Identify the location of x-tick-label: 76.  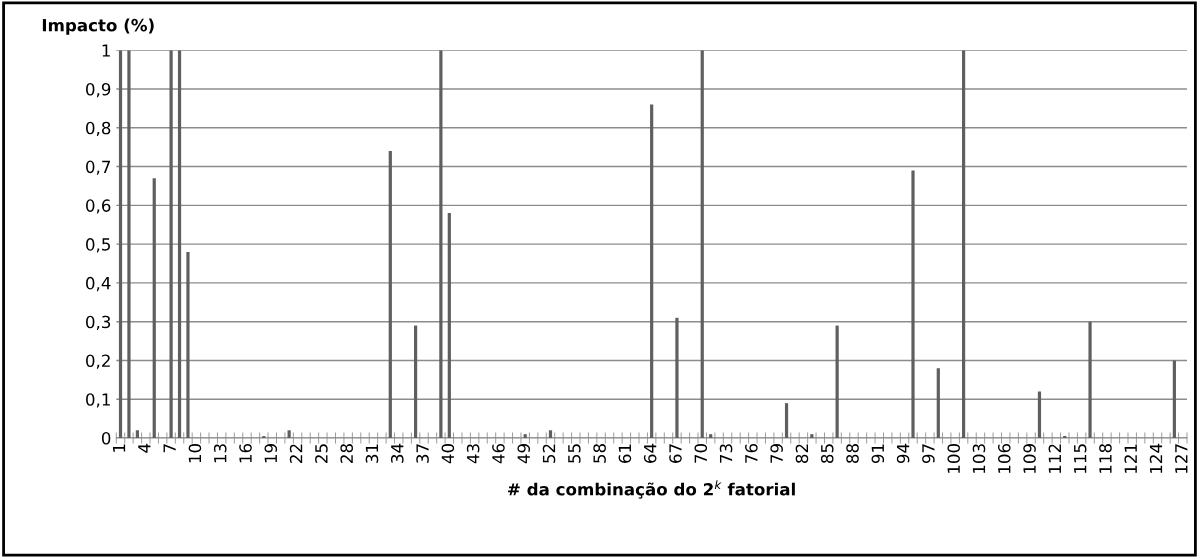
(751, 453).